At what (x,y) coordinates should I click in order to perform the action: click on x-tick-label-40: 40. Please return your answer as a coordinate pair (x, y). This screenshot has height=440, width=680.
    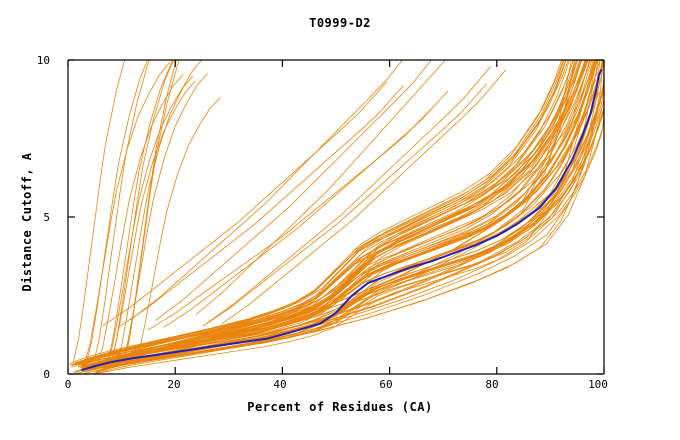
    Looking at the image, I should click on (280, 384).